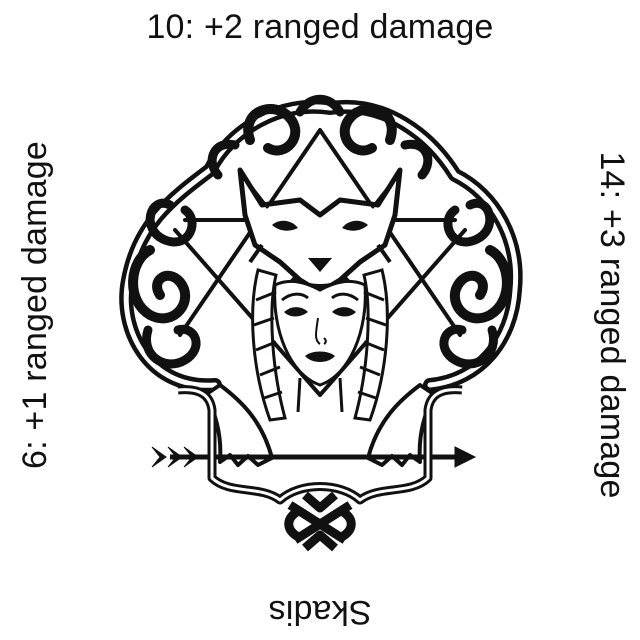  I want to click on braids-icon, so click(320, 345).